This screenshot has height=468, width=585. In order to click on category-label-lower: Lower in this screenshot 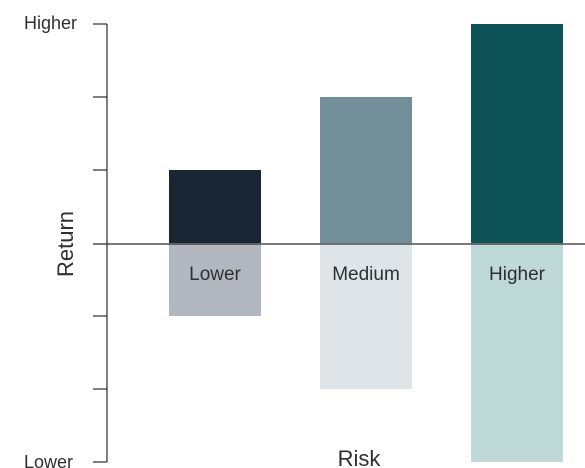, I will do `click(215, 274)`.